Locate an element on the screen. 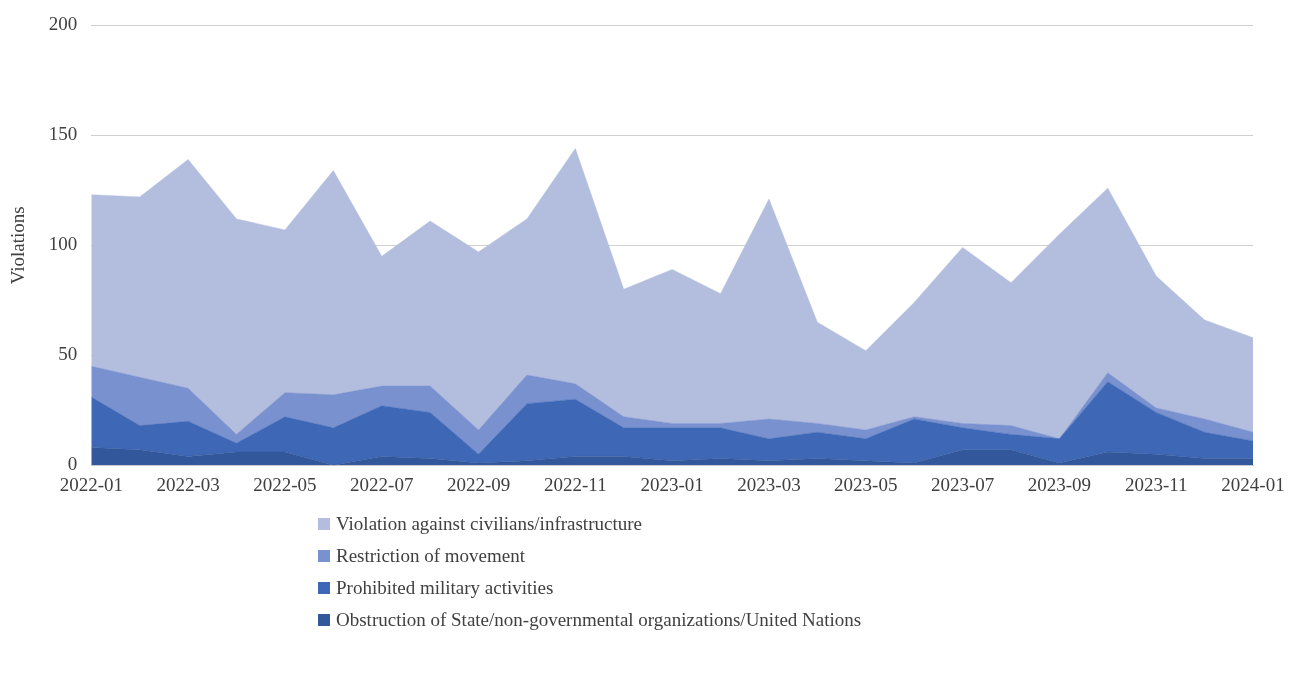  x-tick-label: 2022-01 is located at coordinates (91, 484).